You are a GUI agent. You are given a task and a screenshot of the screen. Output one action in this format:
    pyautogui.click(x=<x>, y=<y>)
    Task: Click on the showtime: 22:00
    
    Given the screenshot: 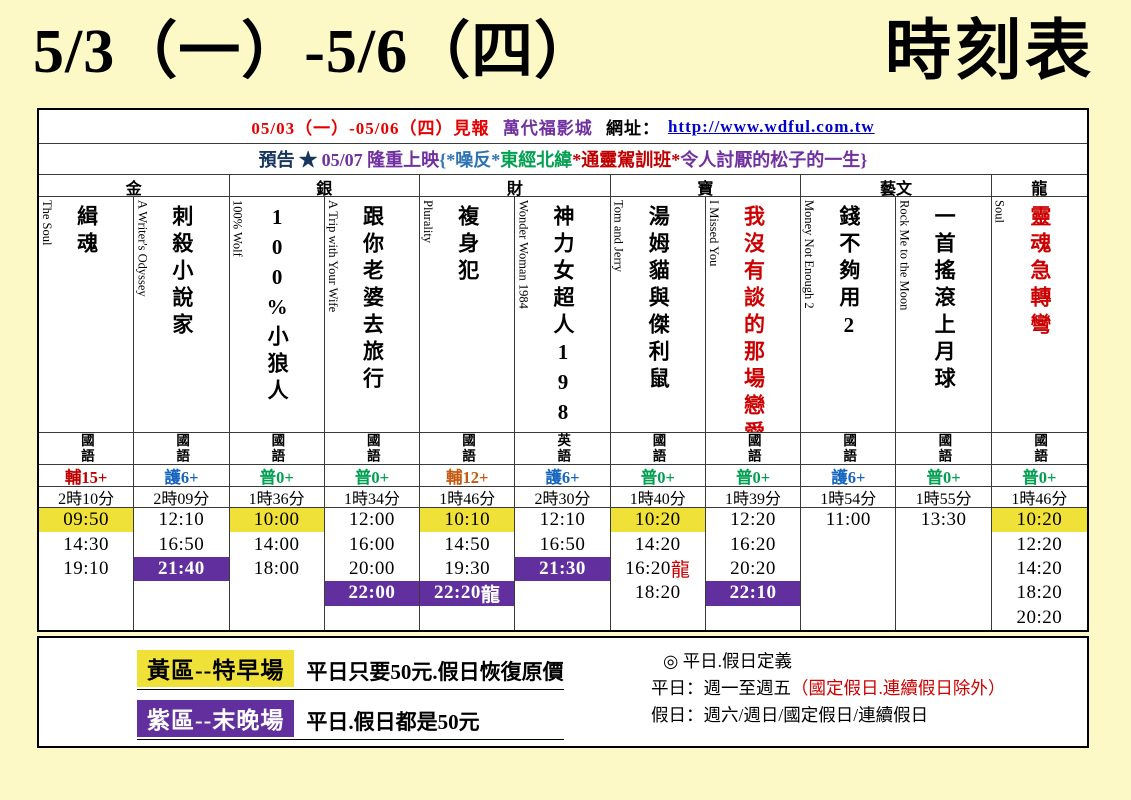 What is the action you would take?
    pyautogui.click(x=372, y=593)
    